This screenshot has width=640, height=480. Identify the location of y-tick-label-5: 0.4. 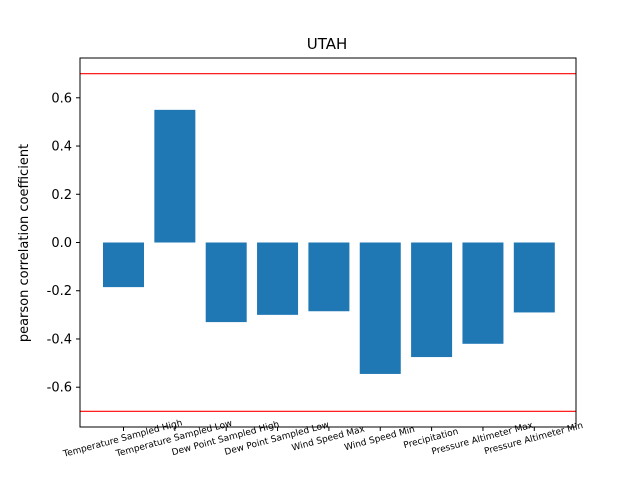
(61, 147).